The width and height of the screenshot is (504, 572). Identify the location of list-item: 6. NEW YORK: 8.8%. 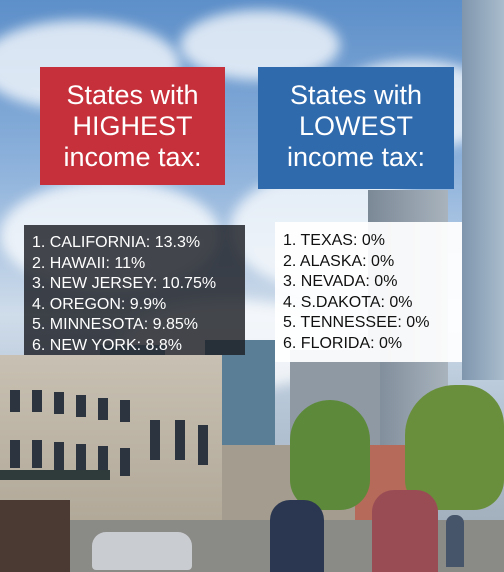
(107, 345).